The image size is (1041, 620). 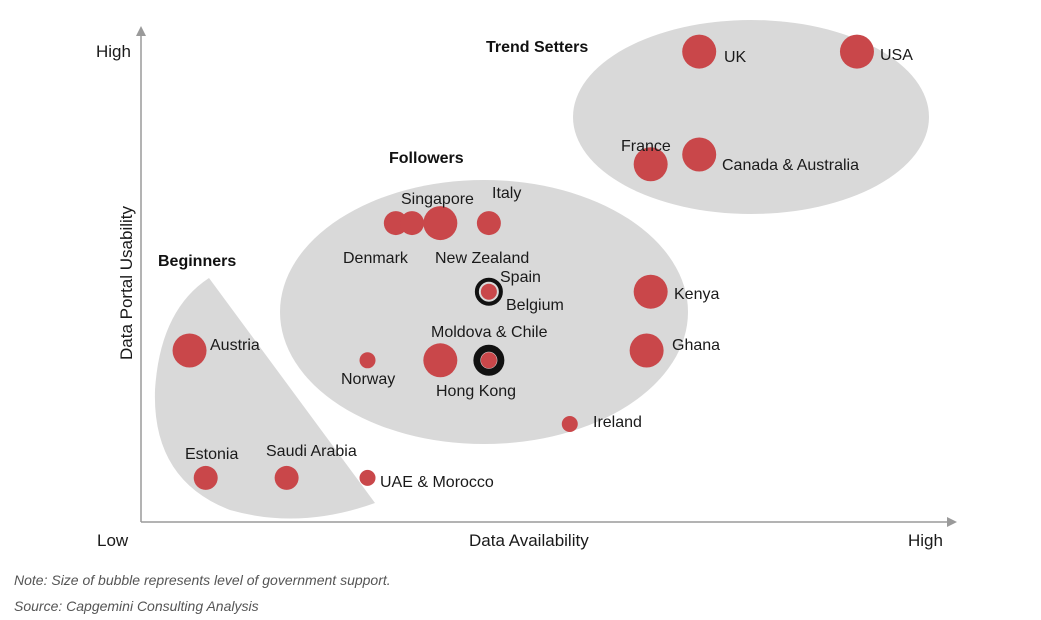 What do you see at coordinates (113, 51) in the screenshot?
I see `y-high-label: High` at bounding box center [113, 51].